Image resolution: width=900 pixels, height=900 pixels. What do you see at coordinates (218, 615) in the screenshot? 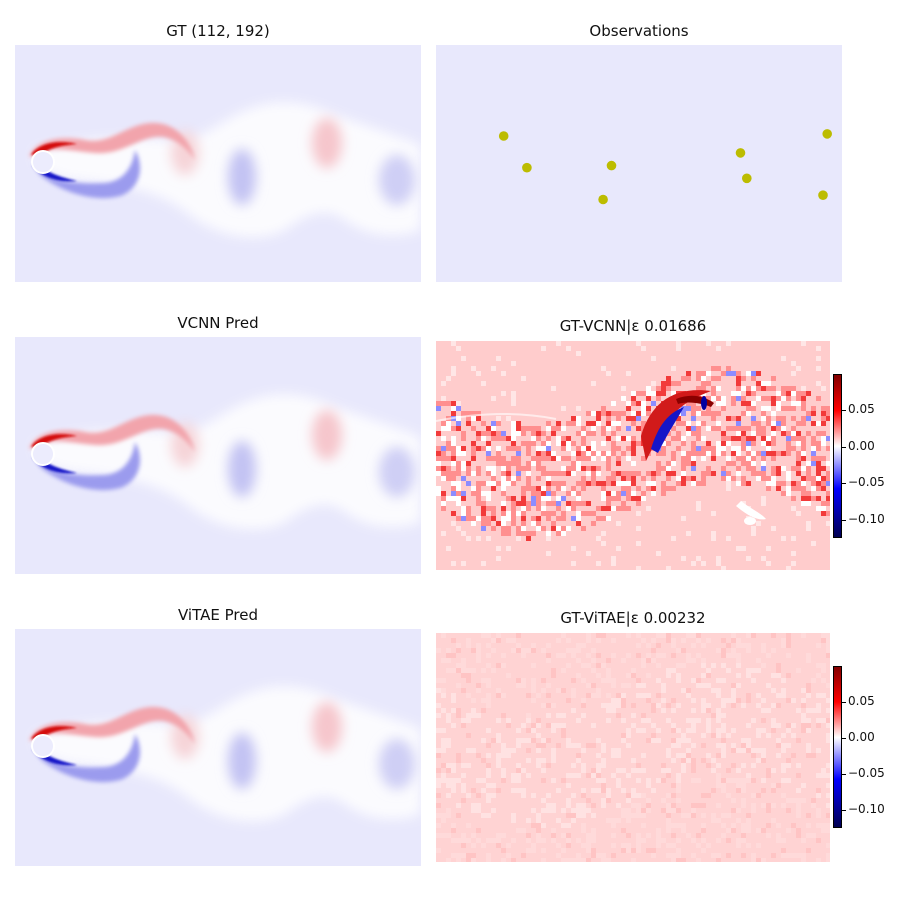
I see `title-vitae-pred: ViTAE Pred` at bounding box center [218, 615].